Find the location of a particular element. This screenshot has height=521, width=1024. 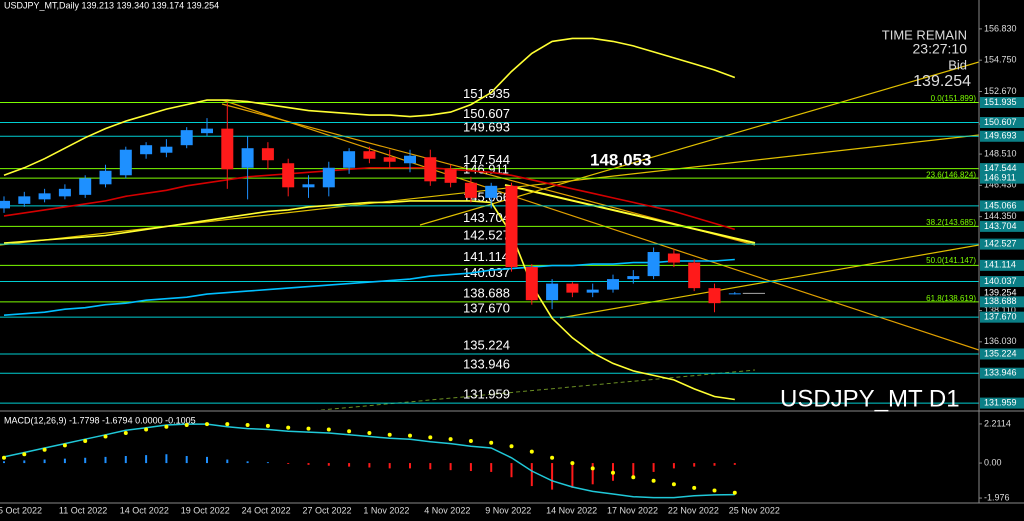

fib-label: 38.2(143.685) is located at coordinates (951, 222).